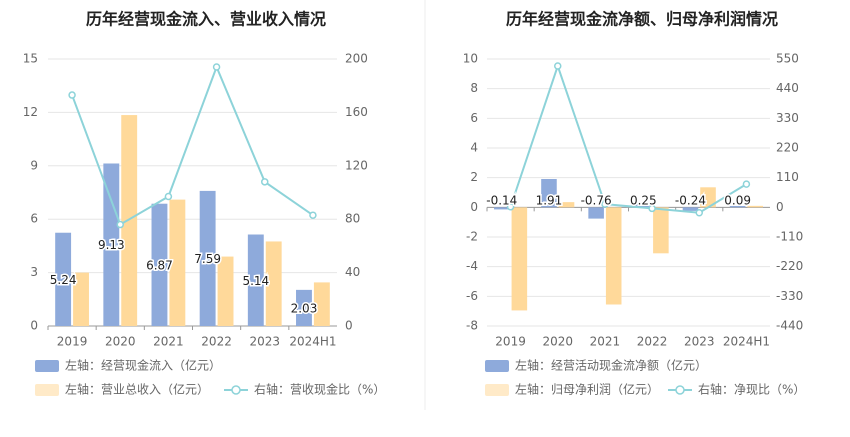  Describe the element at coordinates (34, 272) in the screenshot. I see `left-axis-tick-label: 3` at that location.